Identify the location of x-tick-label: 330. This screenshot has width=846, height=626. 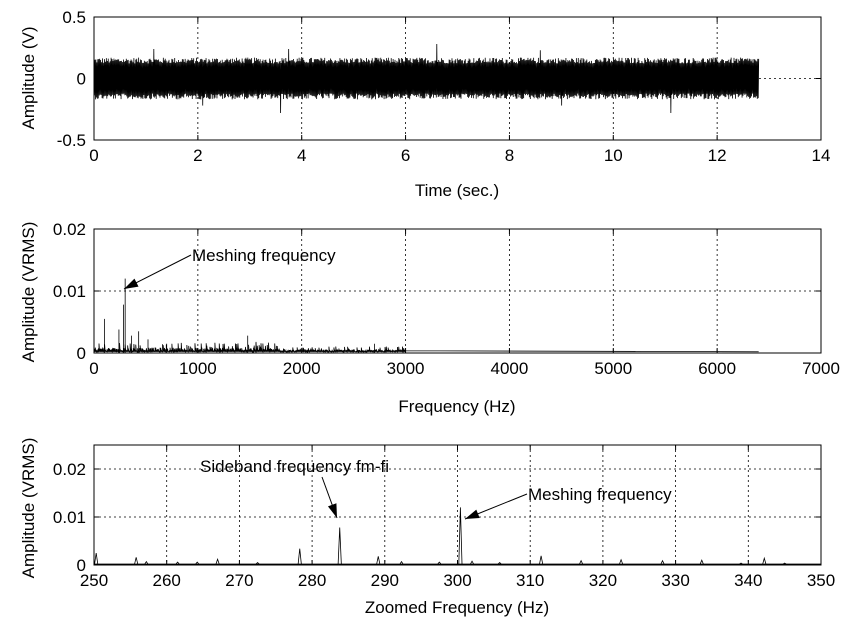
(675, 580).